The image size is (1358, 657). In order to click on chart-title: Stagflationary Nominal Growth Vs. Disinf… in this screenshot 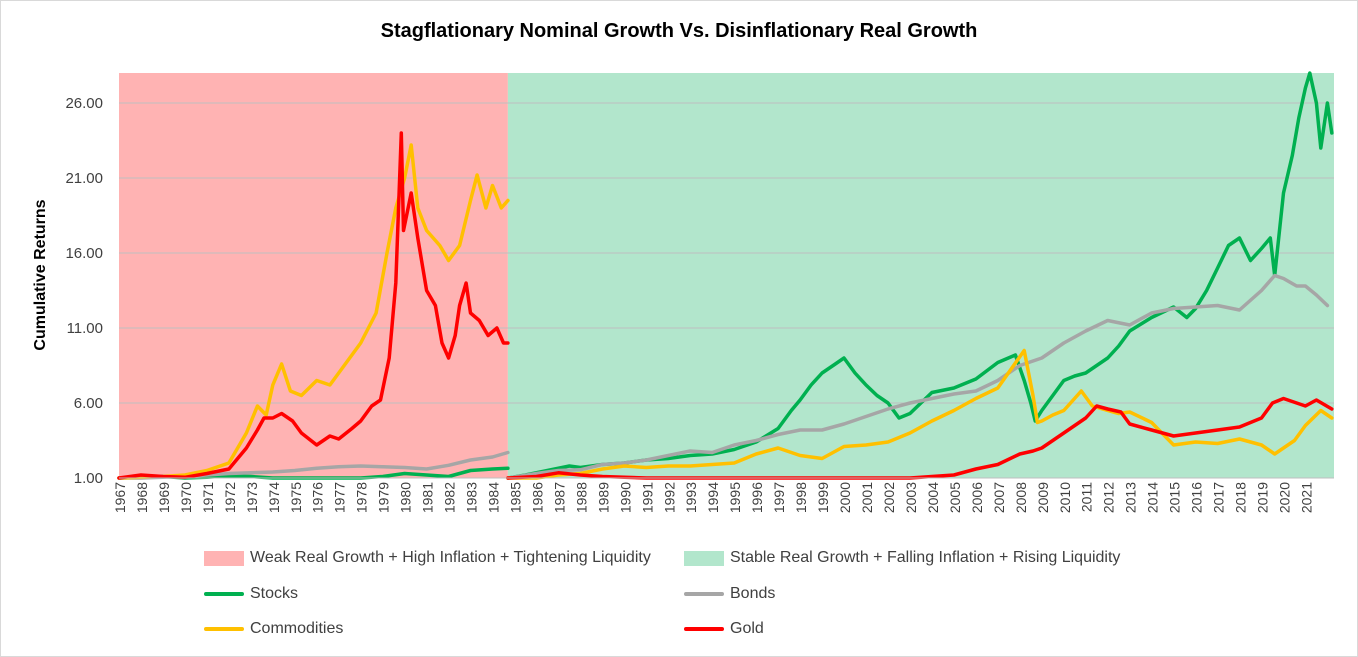, I will do `click(679, 31)`.